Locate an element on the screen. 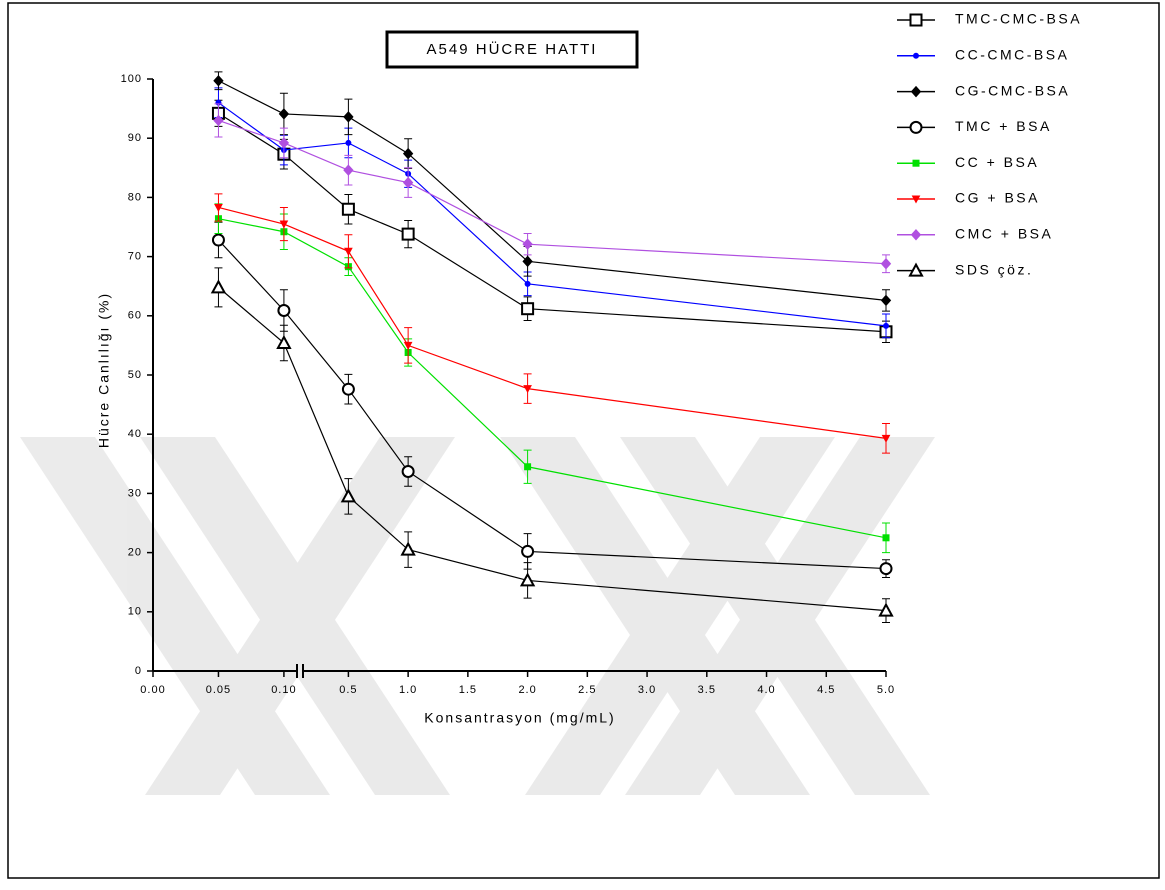  x-tick-label: 4.0 is located at coordinates (766, 690).